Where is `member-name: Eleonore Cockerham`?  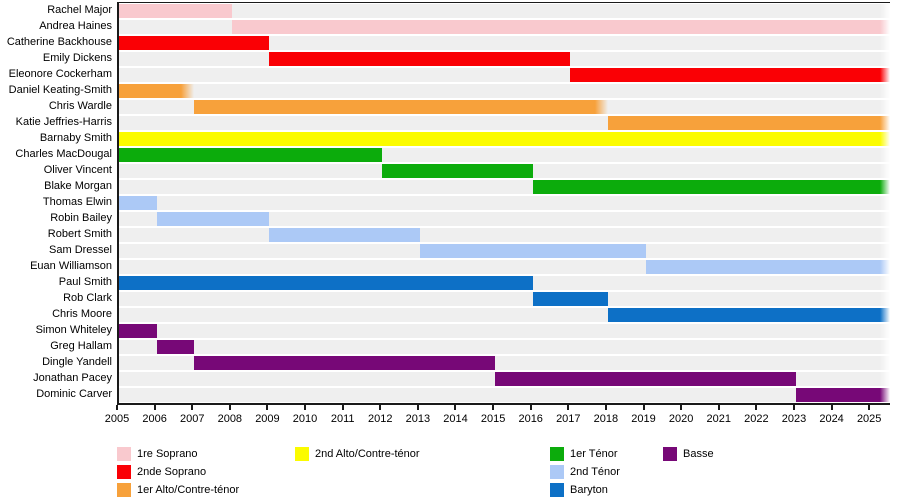 member-name: Eleonore Cockerham is located at coordinates (60, 74).